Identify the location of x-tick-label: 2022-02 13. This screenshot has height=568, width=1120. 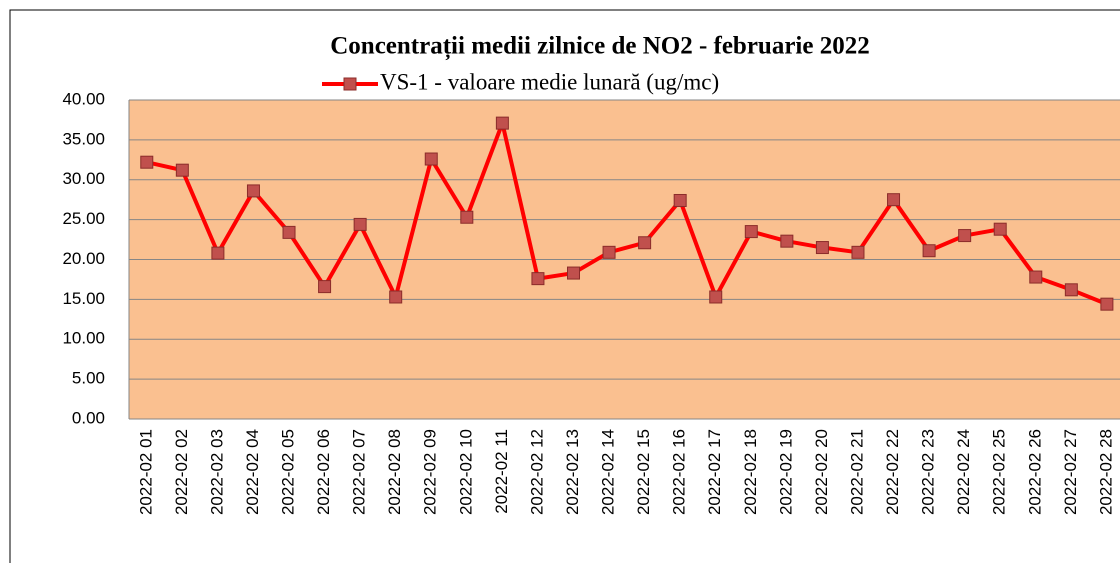
(572, 472).